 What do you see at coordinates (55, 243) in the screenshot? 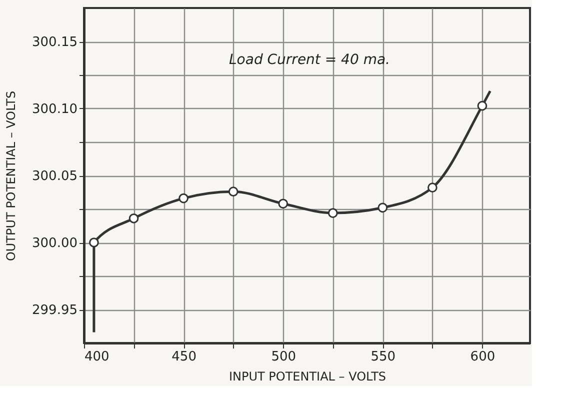
I see `y-tick-label: 300.00` at bounding box center [55, 243].